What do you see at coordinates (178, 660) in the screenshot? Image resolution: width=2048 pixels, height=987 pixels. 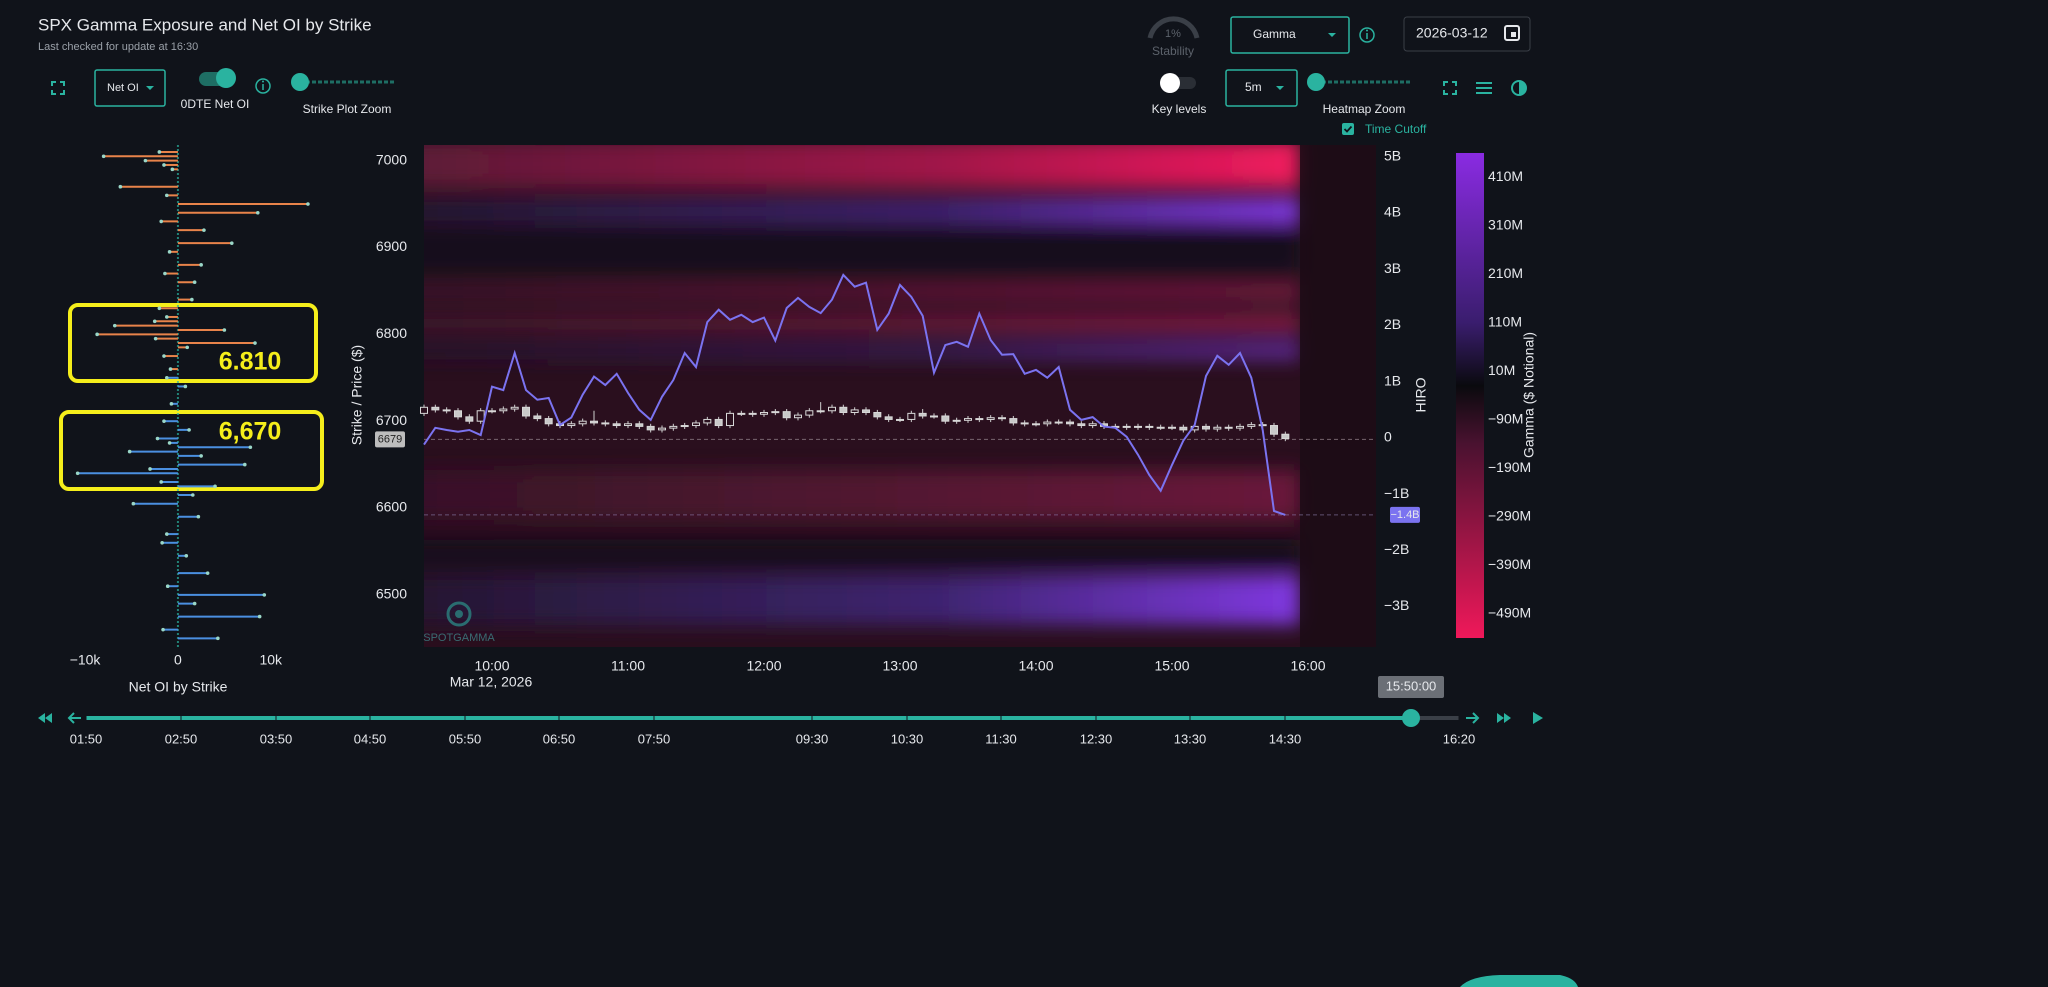 I see `x-tick-label: 0` at bounding box center [178, 660].